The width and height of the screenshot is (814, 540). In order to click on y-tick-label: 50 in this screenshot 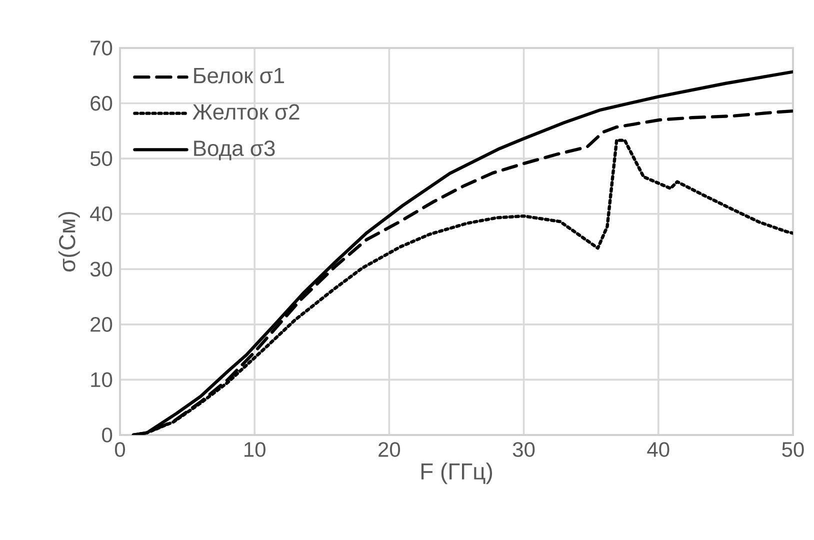, I will do `click(101, 158)`.